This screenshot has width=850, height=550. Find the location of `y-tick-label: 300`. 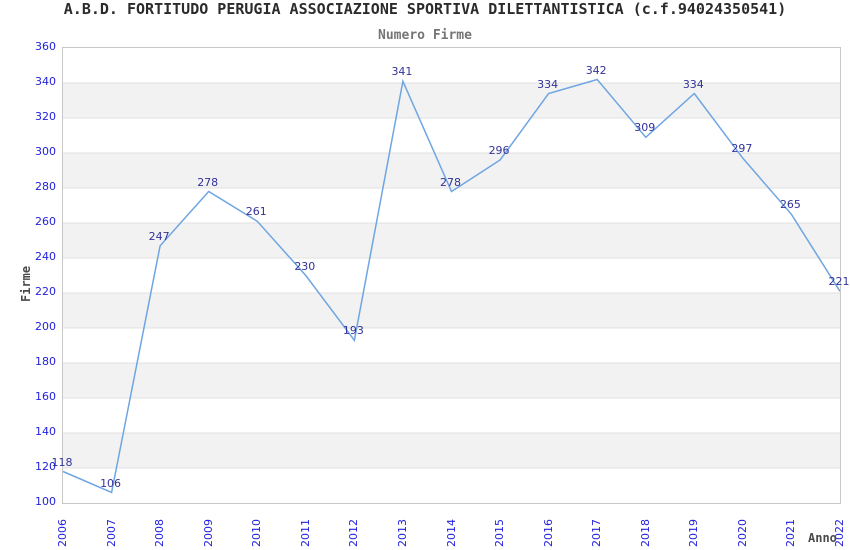

y-tick-label: 300 is located at coordinates (45, 151).